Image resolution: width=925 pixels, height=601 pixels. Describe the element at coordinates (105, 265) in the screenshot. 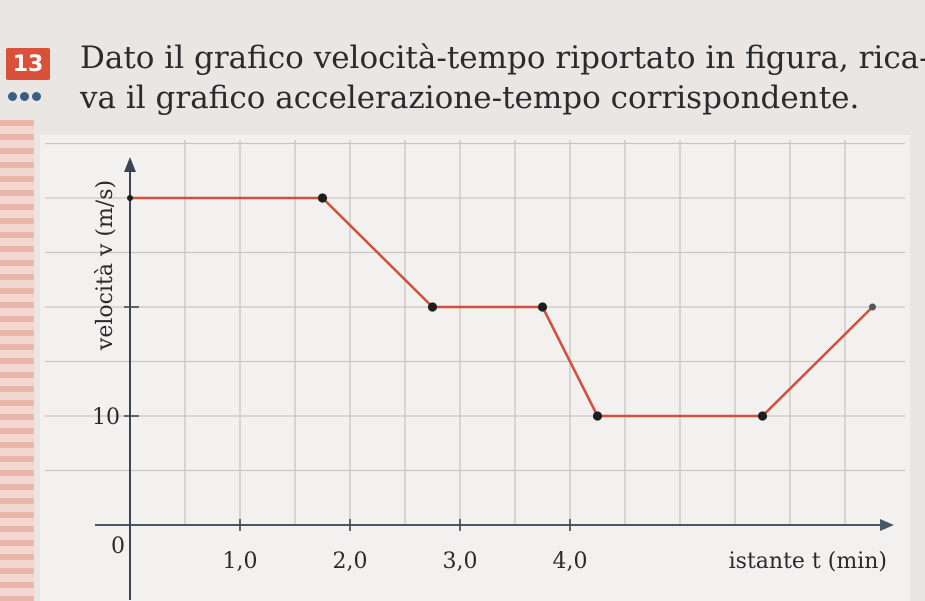

I see `y-axis-label: velocità v (m/s)` at that location.